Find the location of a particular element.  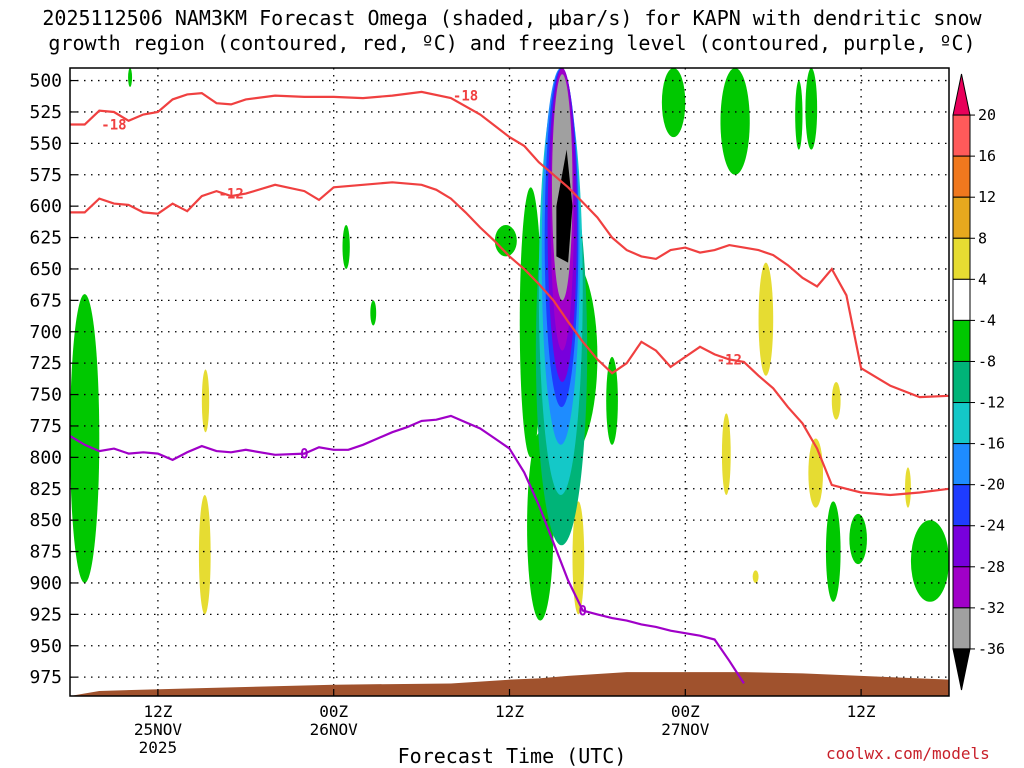

y-tick-label: 875 is located at coordinates (45, 552).